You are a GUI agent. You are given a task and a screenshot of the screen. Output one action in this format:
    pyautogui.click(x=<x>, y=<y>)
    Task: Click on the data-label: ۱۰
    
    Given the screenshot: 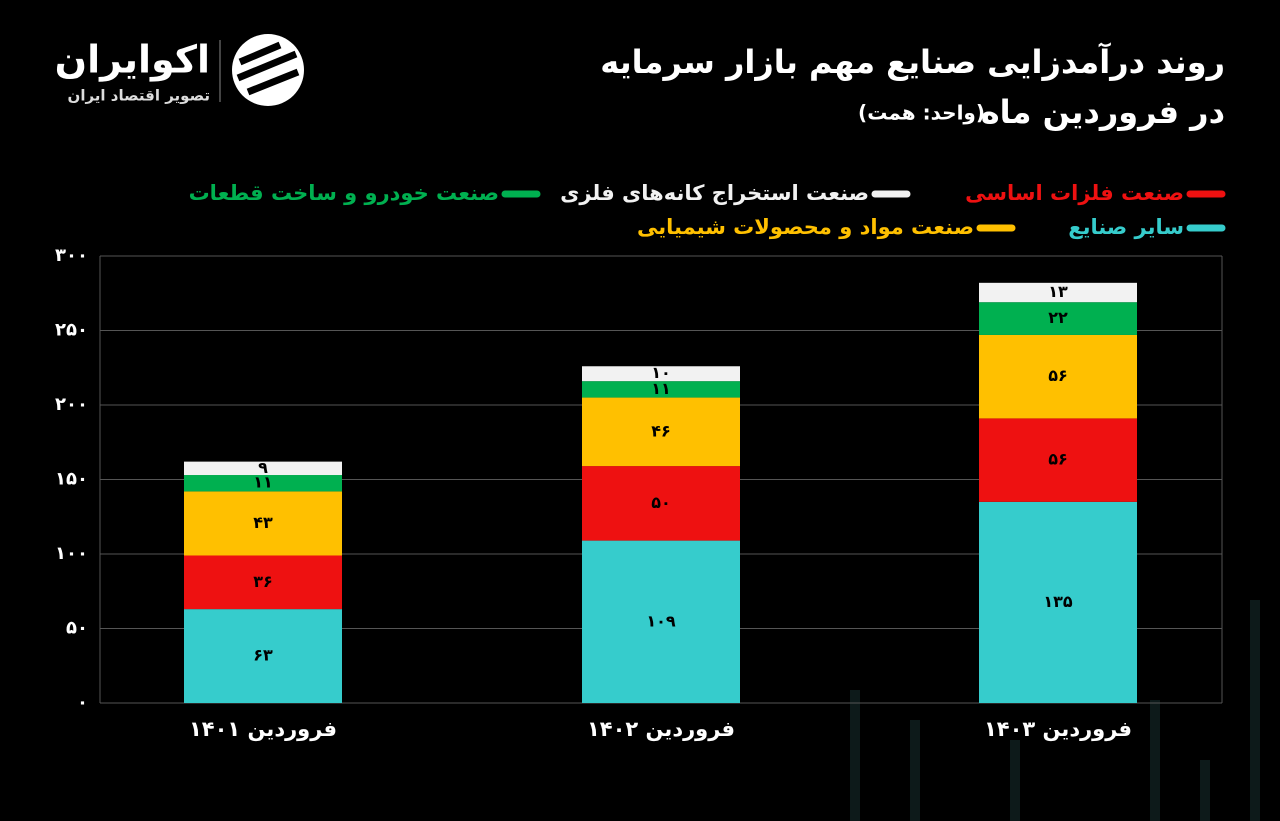 What is the action you would take?
    pyautogui.click(x=661, y=372)
    